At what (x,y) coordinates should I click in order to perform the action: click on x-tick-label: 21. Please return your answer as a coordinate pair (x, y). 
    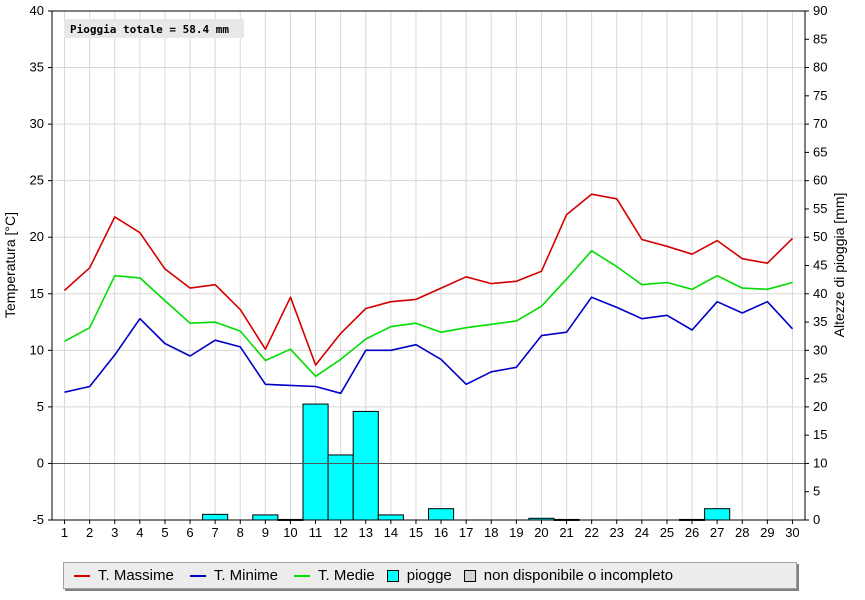
    Looking at the image, I should click on (566, 532).